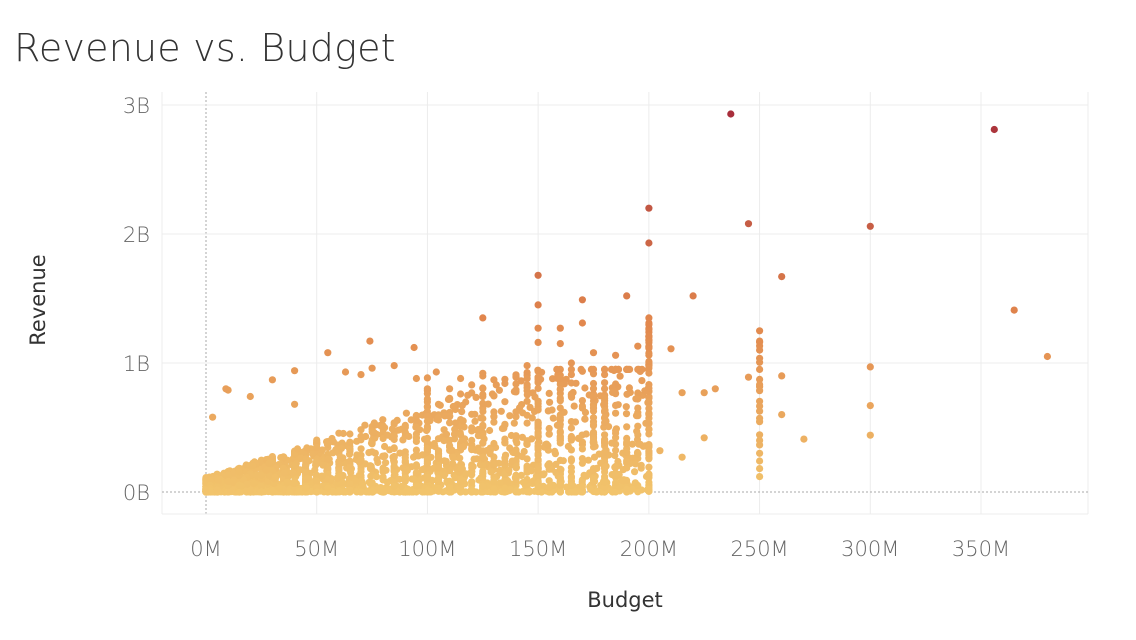  What do you see at coordinates (649, 549) in the screenshot?
I see `x-tick-label: 200M` at bounding box center [649, 549].